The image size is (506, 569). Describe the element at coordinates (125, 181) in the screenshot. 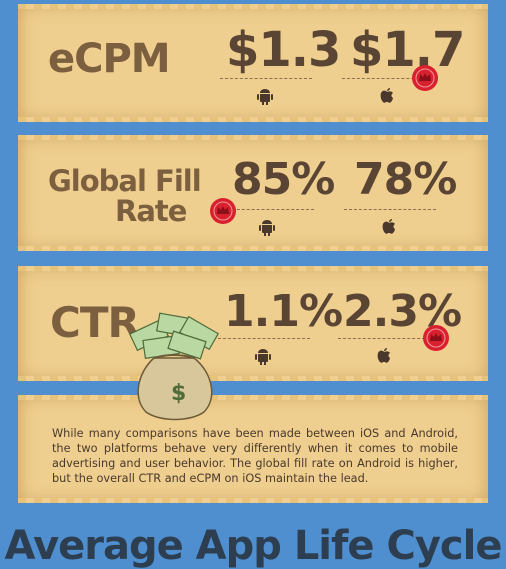

I see `fill-rate-label-line1: Global Fill` at that location.